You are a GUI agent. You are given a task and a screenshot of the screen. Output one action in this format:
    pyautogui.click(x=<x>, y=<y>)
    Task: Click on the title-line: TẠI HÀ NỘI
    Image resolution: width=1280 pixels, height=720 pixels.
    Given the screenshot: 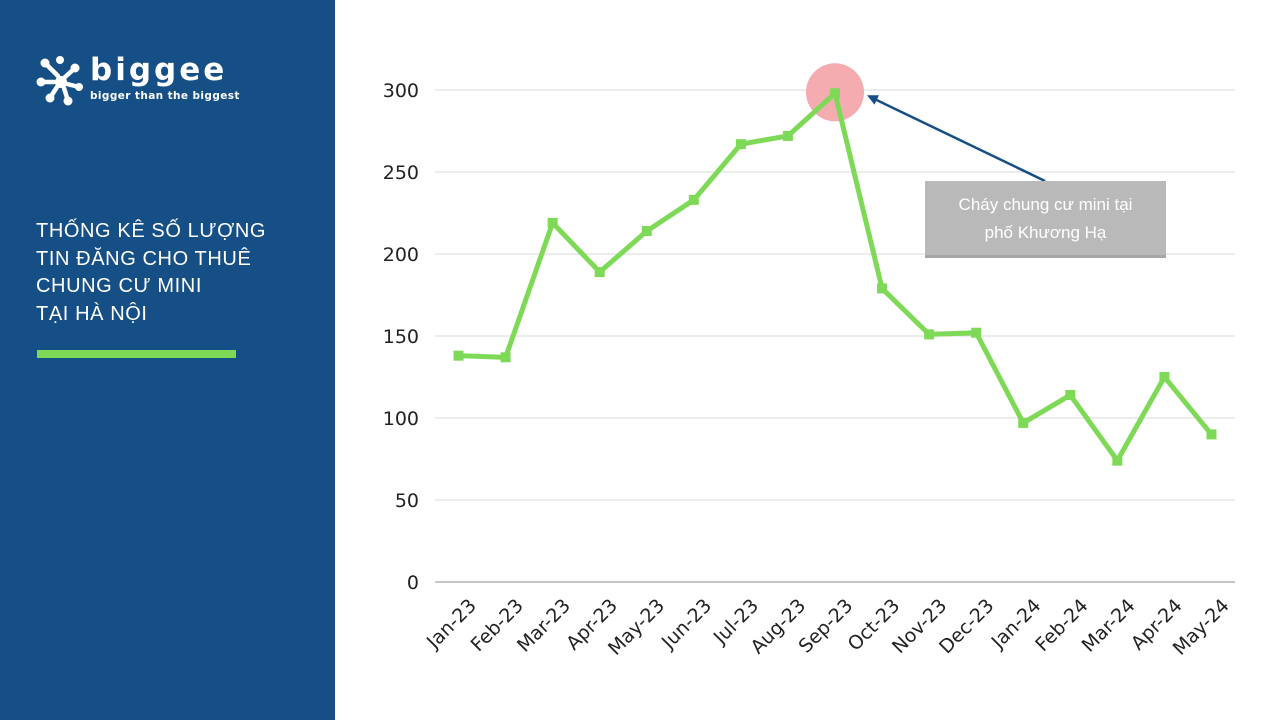 What is the action you would take?
    pyautogui.click(x=92, y=313)
    